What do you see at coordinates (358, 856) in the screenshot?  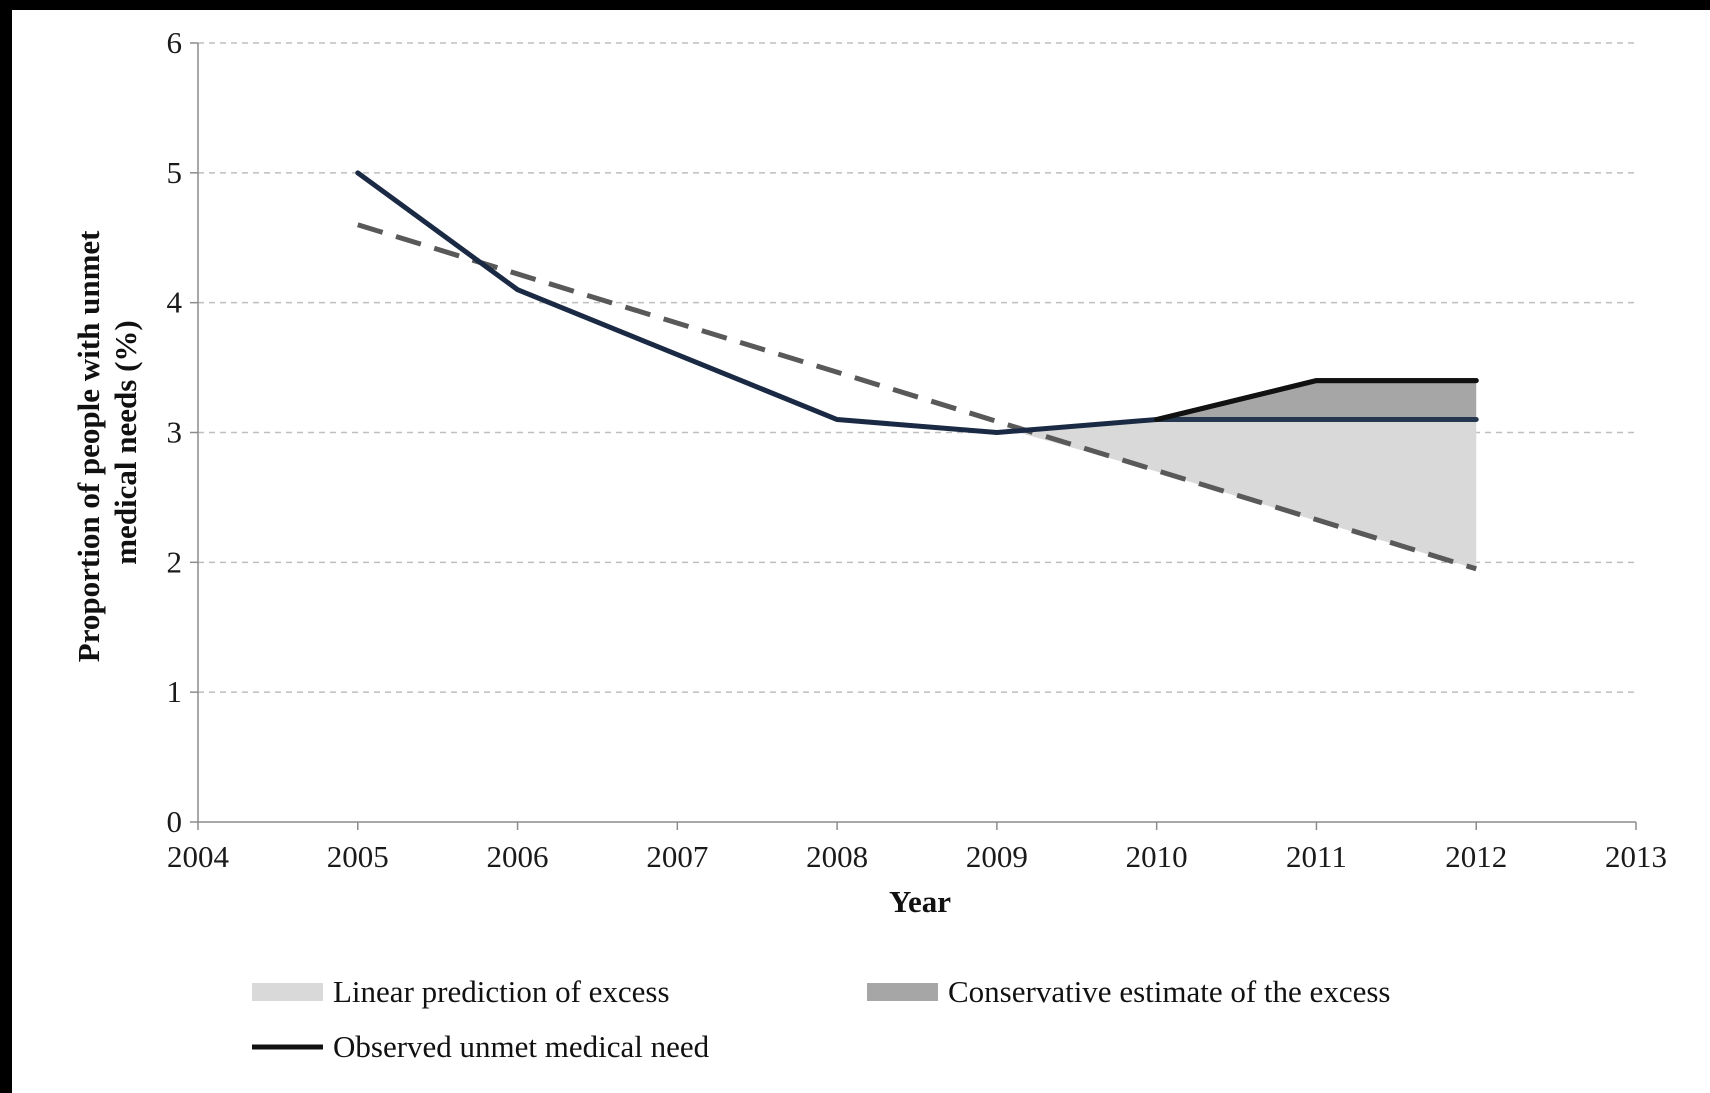 I see `x-tick-label-2005: 2005` at bounding box center [358, 856].